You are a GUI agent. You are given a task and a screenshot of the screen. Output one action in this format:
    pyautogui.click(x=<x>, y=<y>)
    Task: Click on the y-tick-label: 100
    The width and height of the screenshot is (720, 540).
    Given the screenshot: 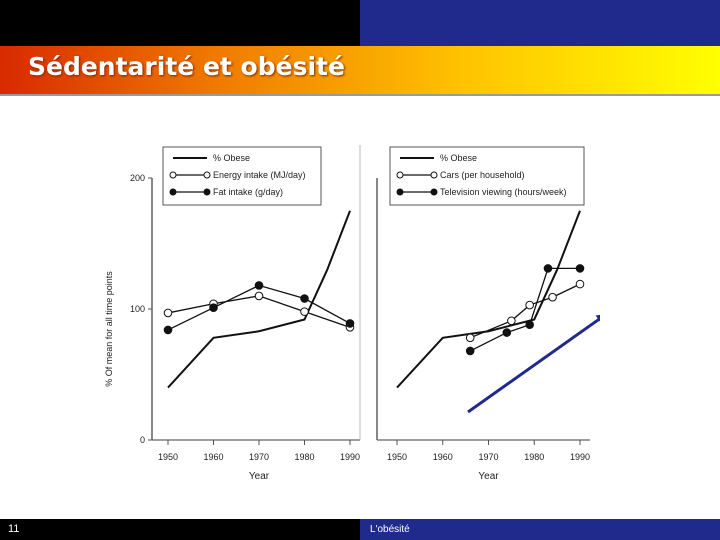 What is the action you would take?
    pyautogui.click(x=137, y=309)
    